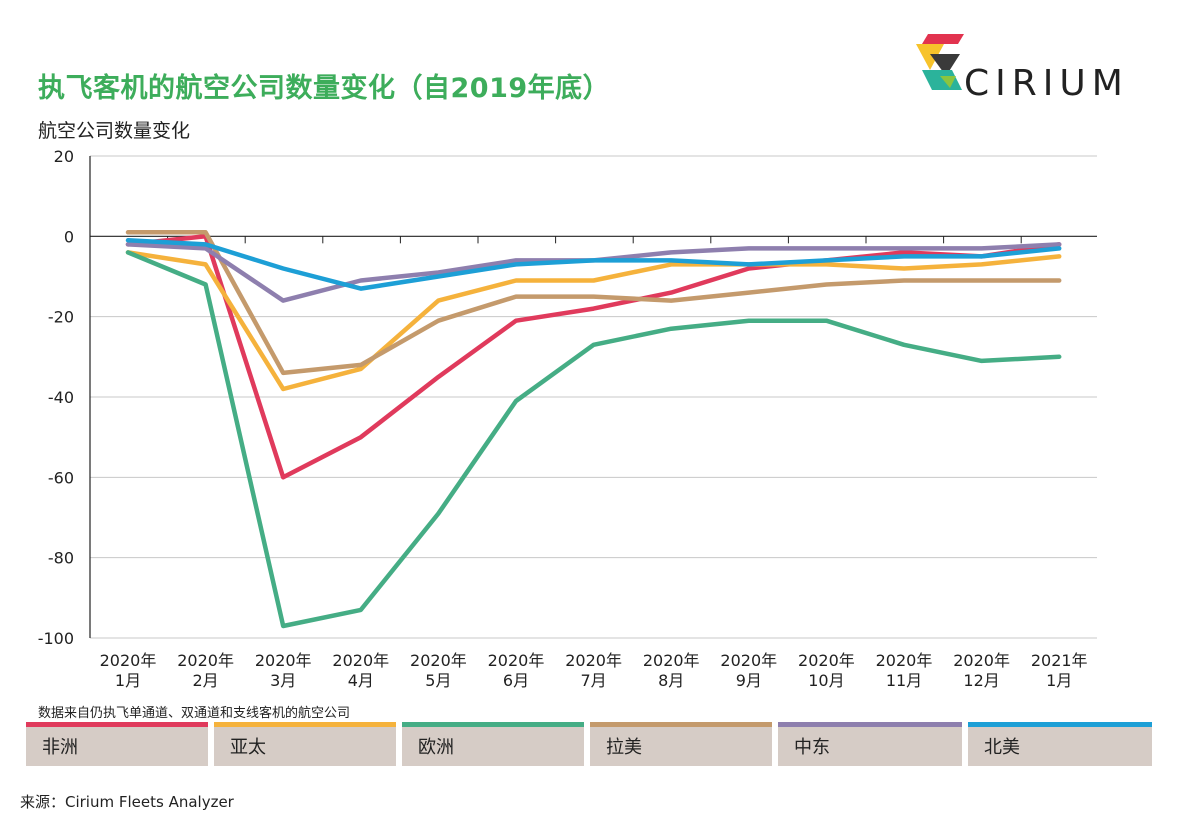 Image resolution: width=1189 pixels, height=823 pixels. Describe the element at coordinates (1059, 660) in the screenshot. I see `x-tick-label-year: 2021年` at that location.